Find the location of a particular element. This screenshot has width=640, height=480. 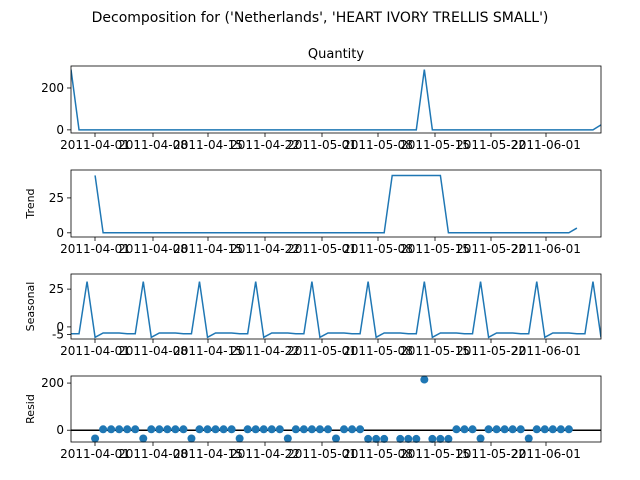

y-axis-label: Resid is located at coordinates (30, 409).